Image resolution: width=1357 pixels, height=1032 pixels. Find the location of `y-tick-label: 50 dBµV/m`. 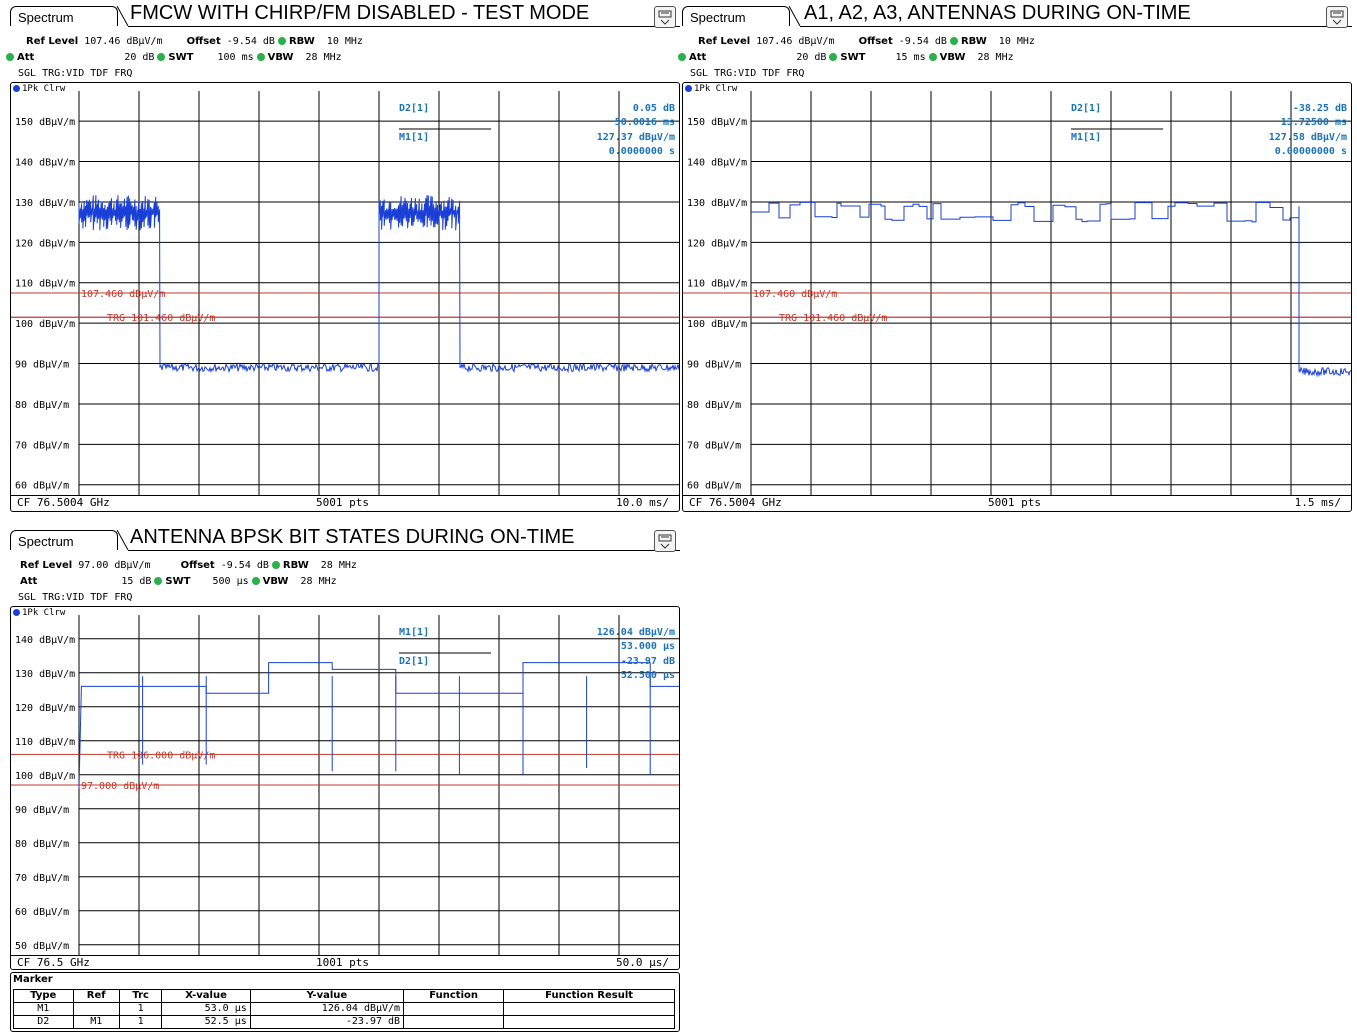

y-tick-label: 50 dBµV/m is located at coordinates (42, 946).